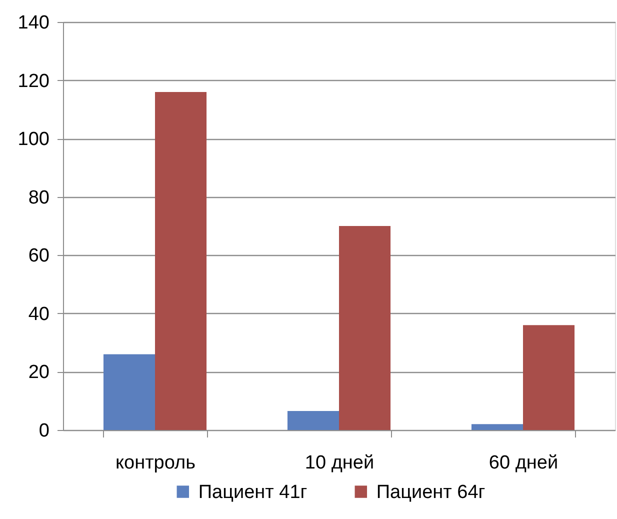 This screenshot has width=617, height=519. What do you see at coordinates (34, 139) in the screenshot?
I see `y-tick-label: 100` at bounding box center [34, 139].